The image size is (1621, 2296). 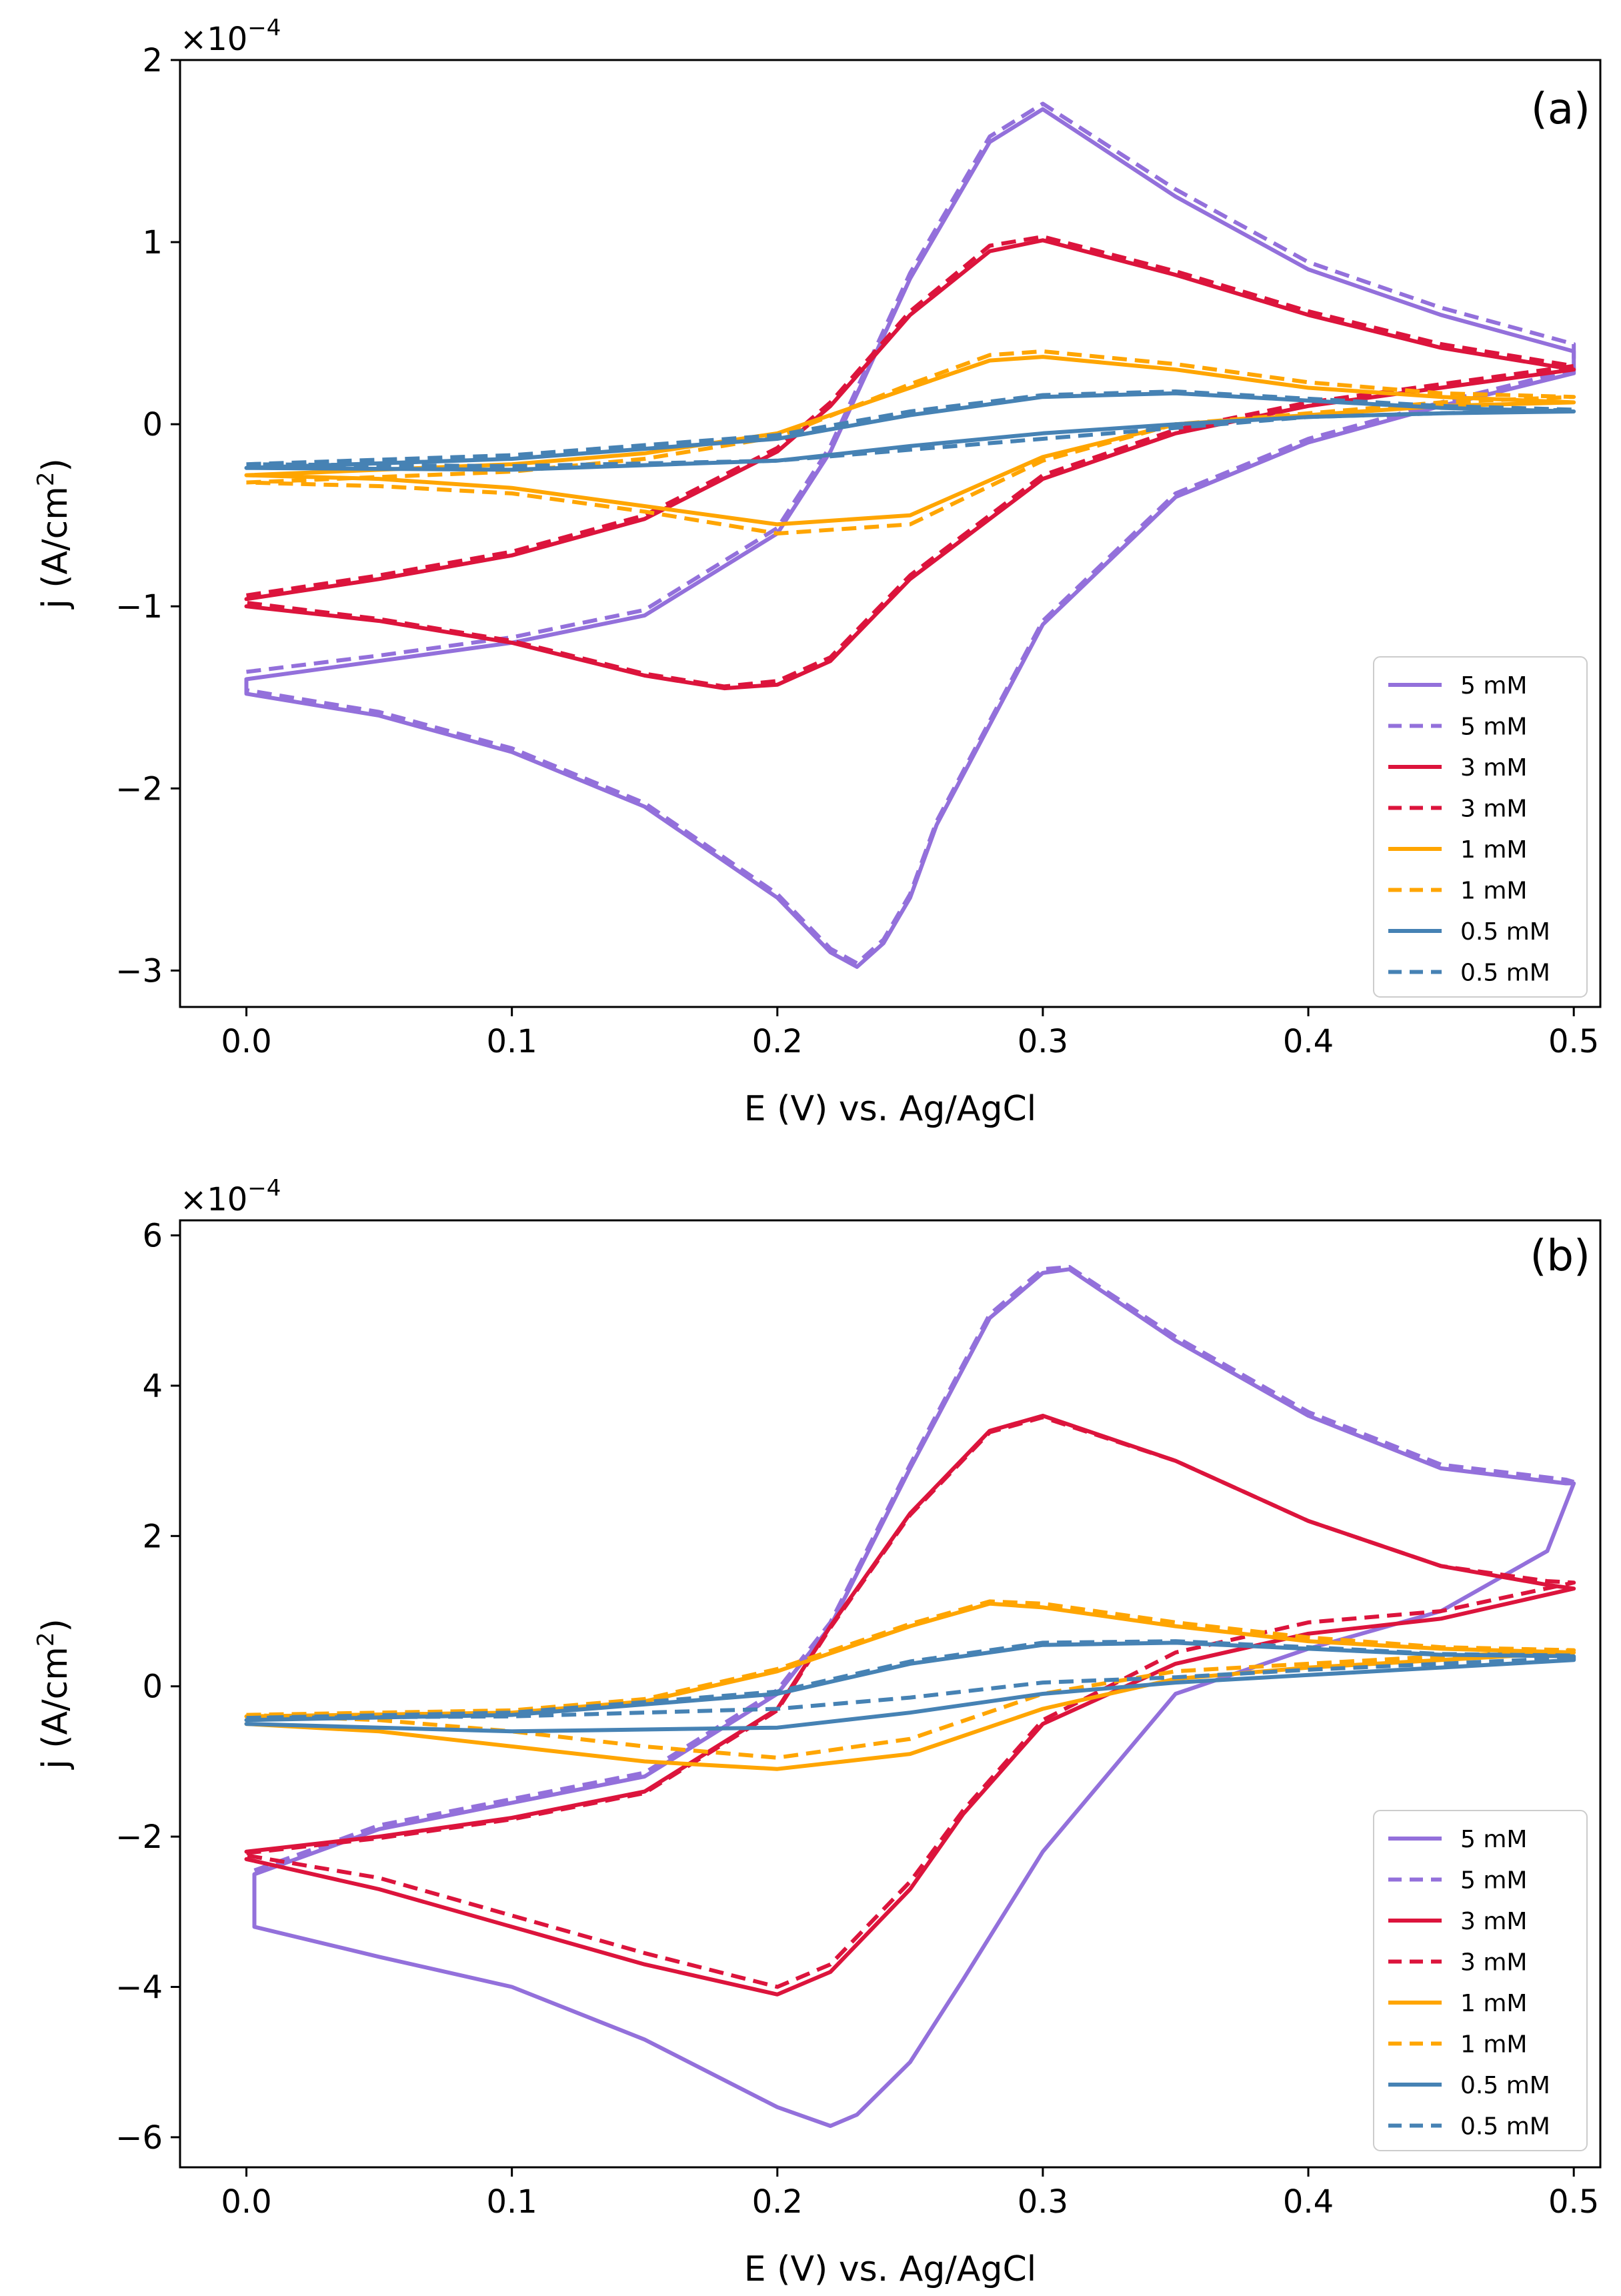 I want to click on panel-a-ylabel: j (A/cm2), so click(x=54, y=534).